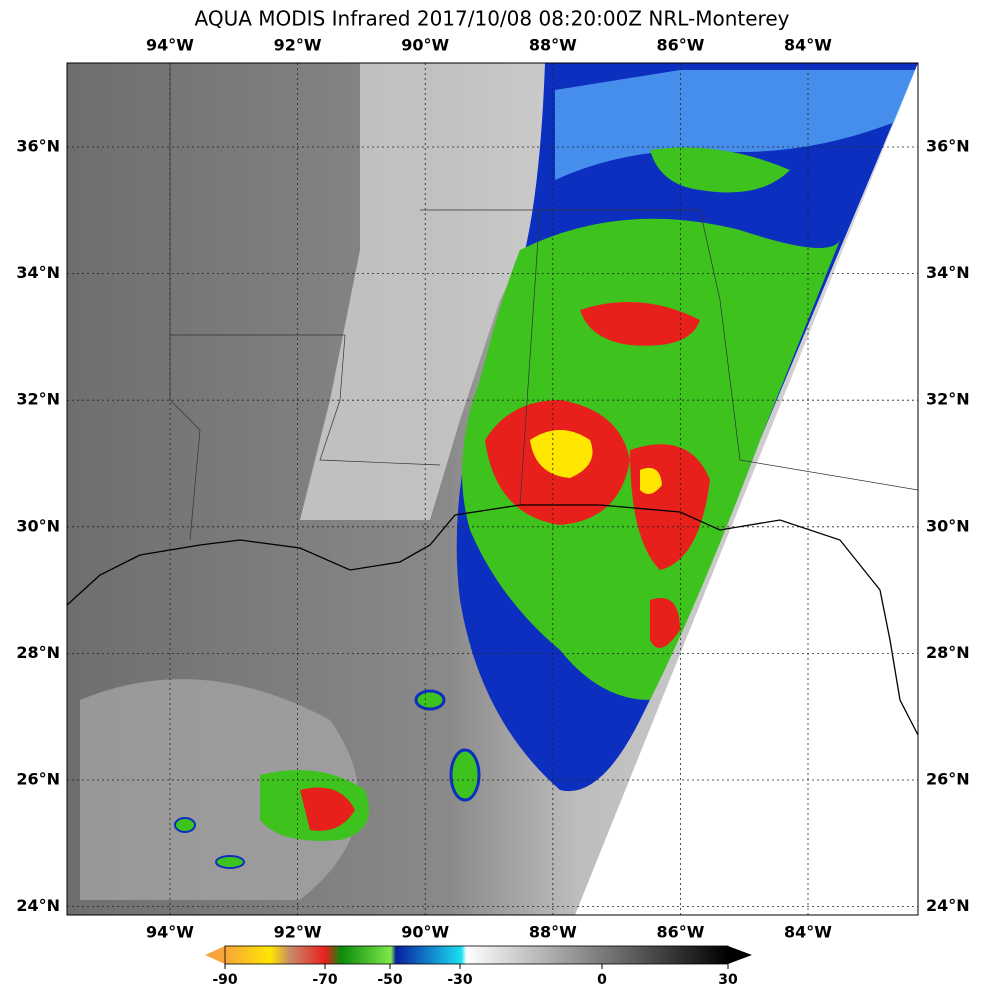  What do you see at coordinates (390, 980) in the screenshot?
I see `colorbar-tick-label: -50` at bounding box center [390, 980].